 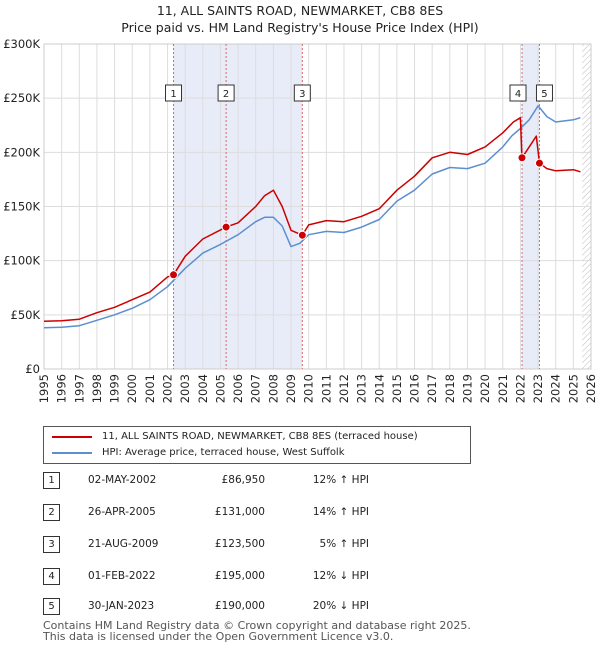 I want to click on x-tick-label: 2014, so click(x=379, y=388).